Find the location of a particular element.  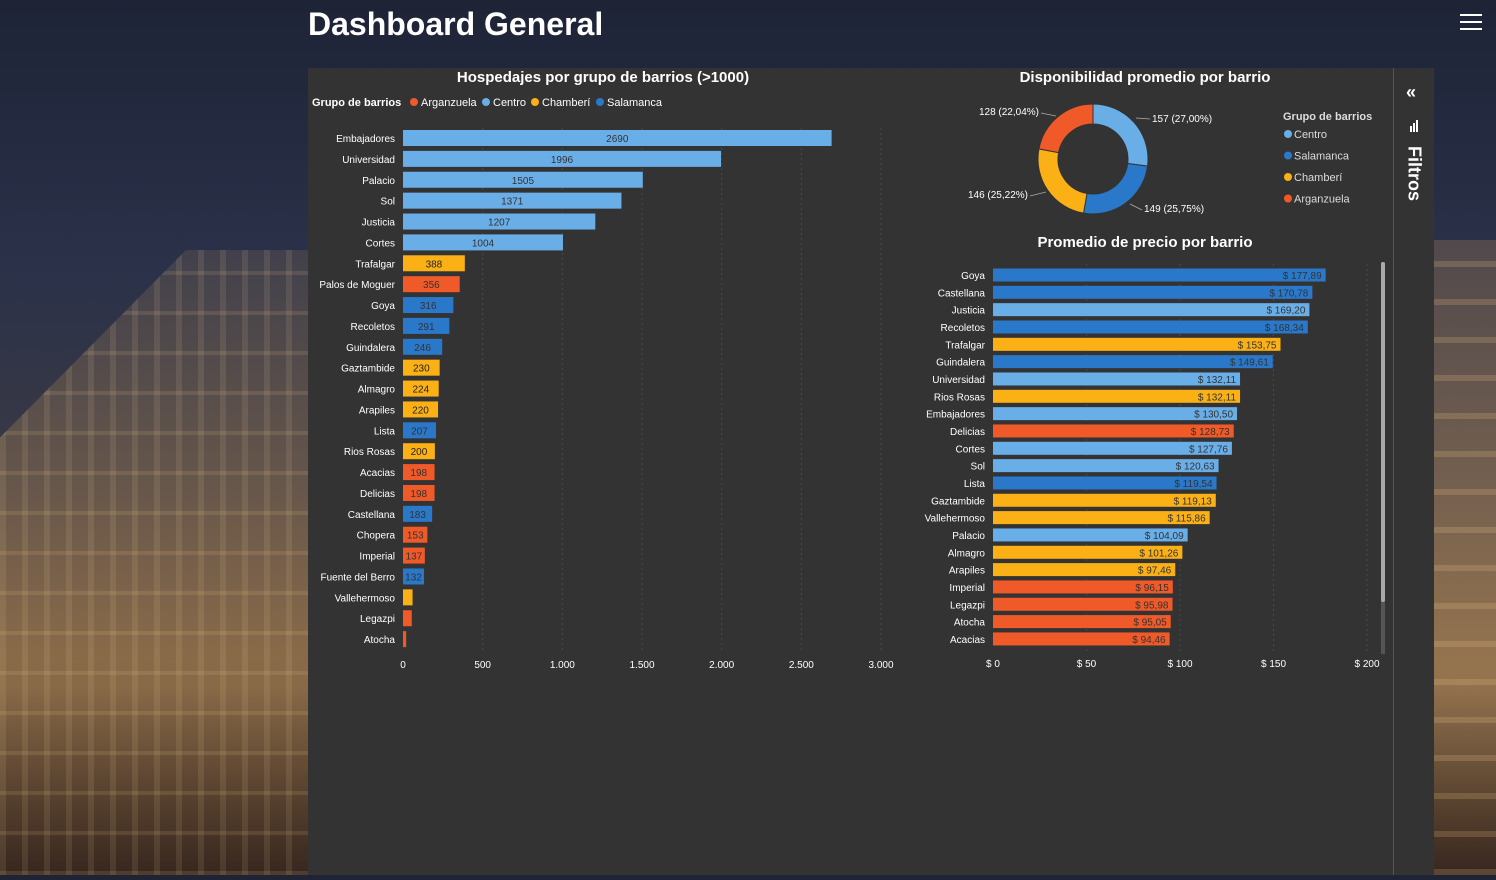

filter-bars-icon is located at coordinates (1414, 126).